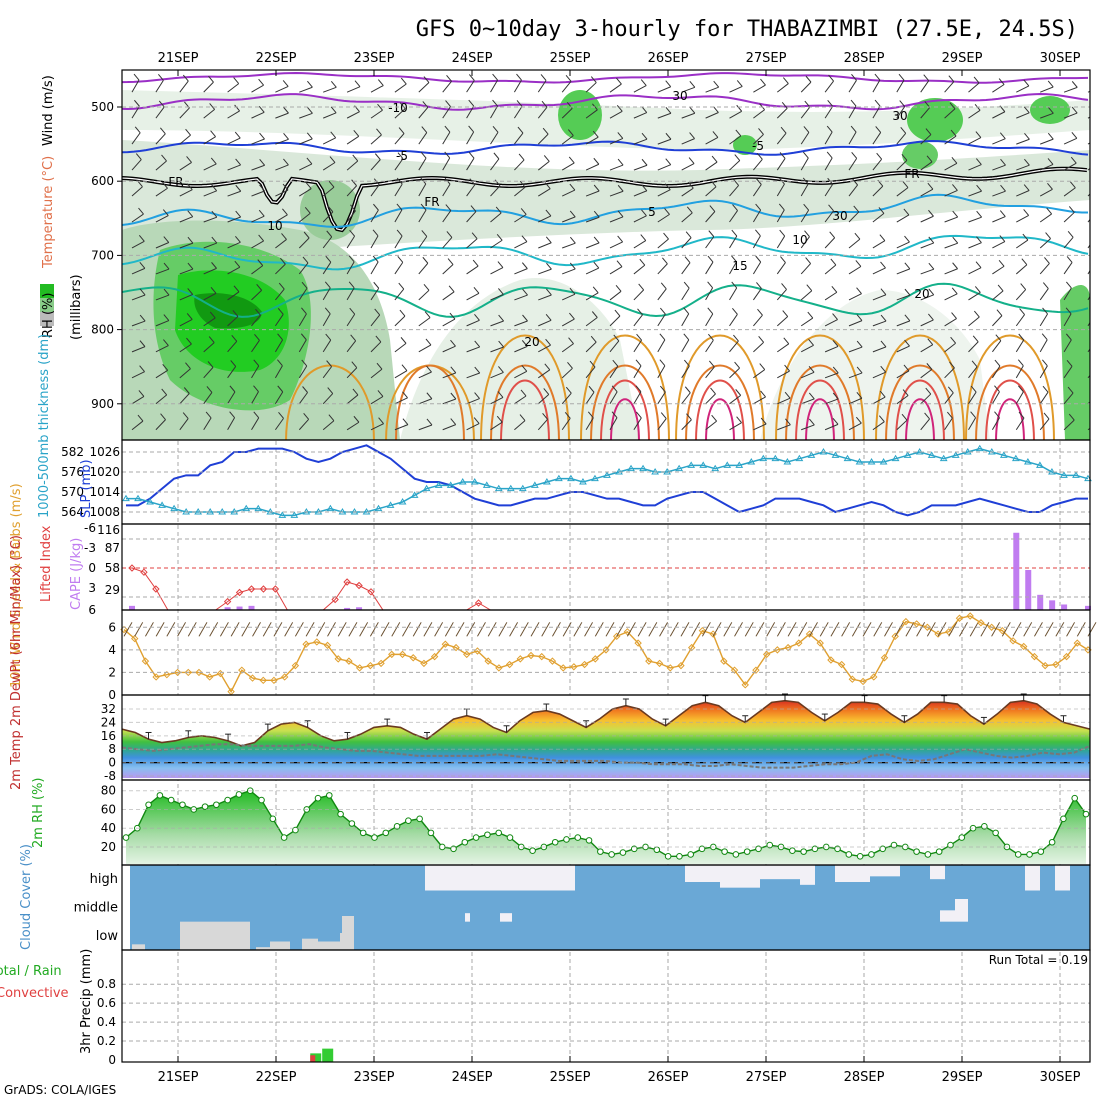  What do you see at coordinates (104, 879) in the screenshot?
I see `cloud-level-label: high` at bounding box center [104, 879].